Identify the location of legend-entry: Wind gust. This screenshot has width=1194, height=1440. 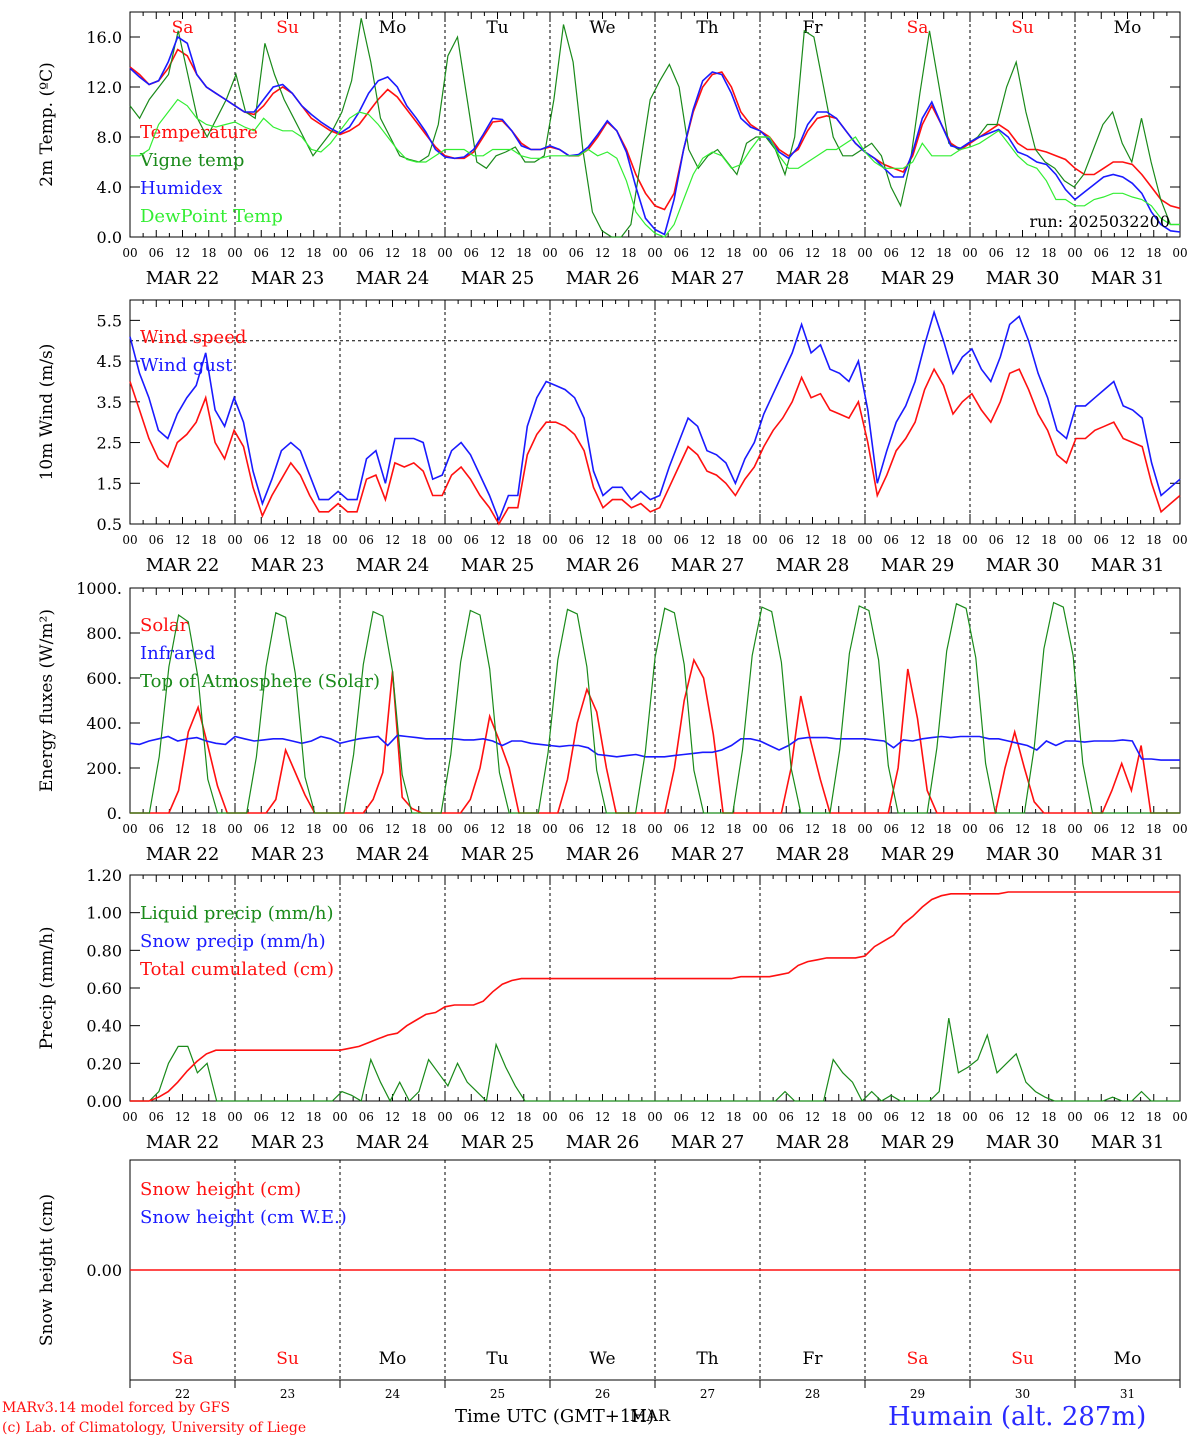
(186, 365).